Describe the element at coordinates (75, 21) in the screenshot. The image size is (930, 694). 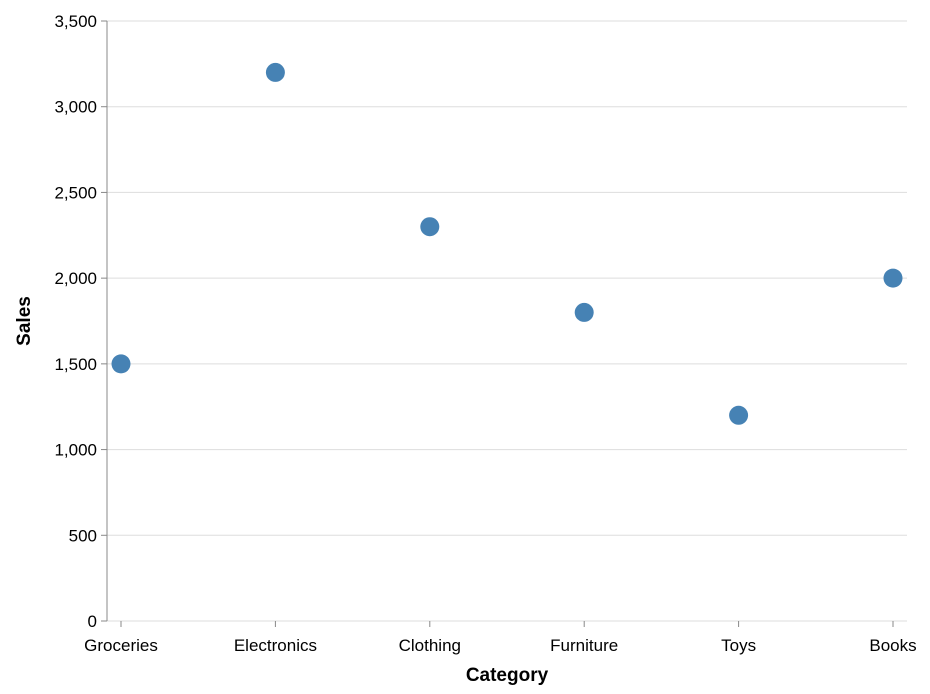
I see `y-tick-label: 3,500` at that location.